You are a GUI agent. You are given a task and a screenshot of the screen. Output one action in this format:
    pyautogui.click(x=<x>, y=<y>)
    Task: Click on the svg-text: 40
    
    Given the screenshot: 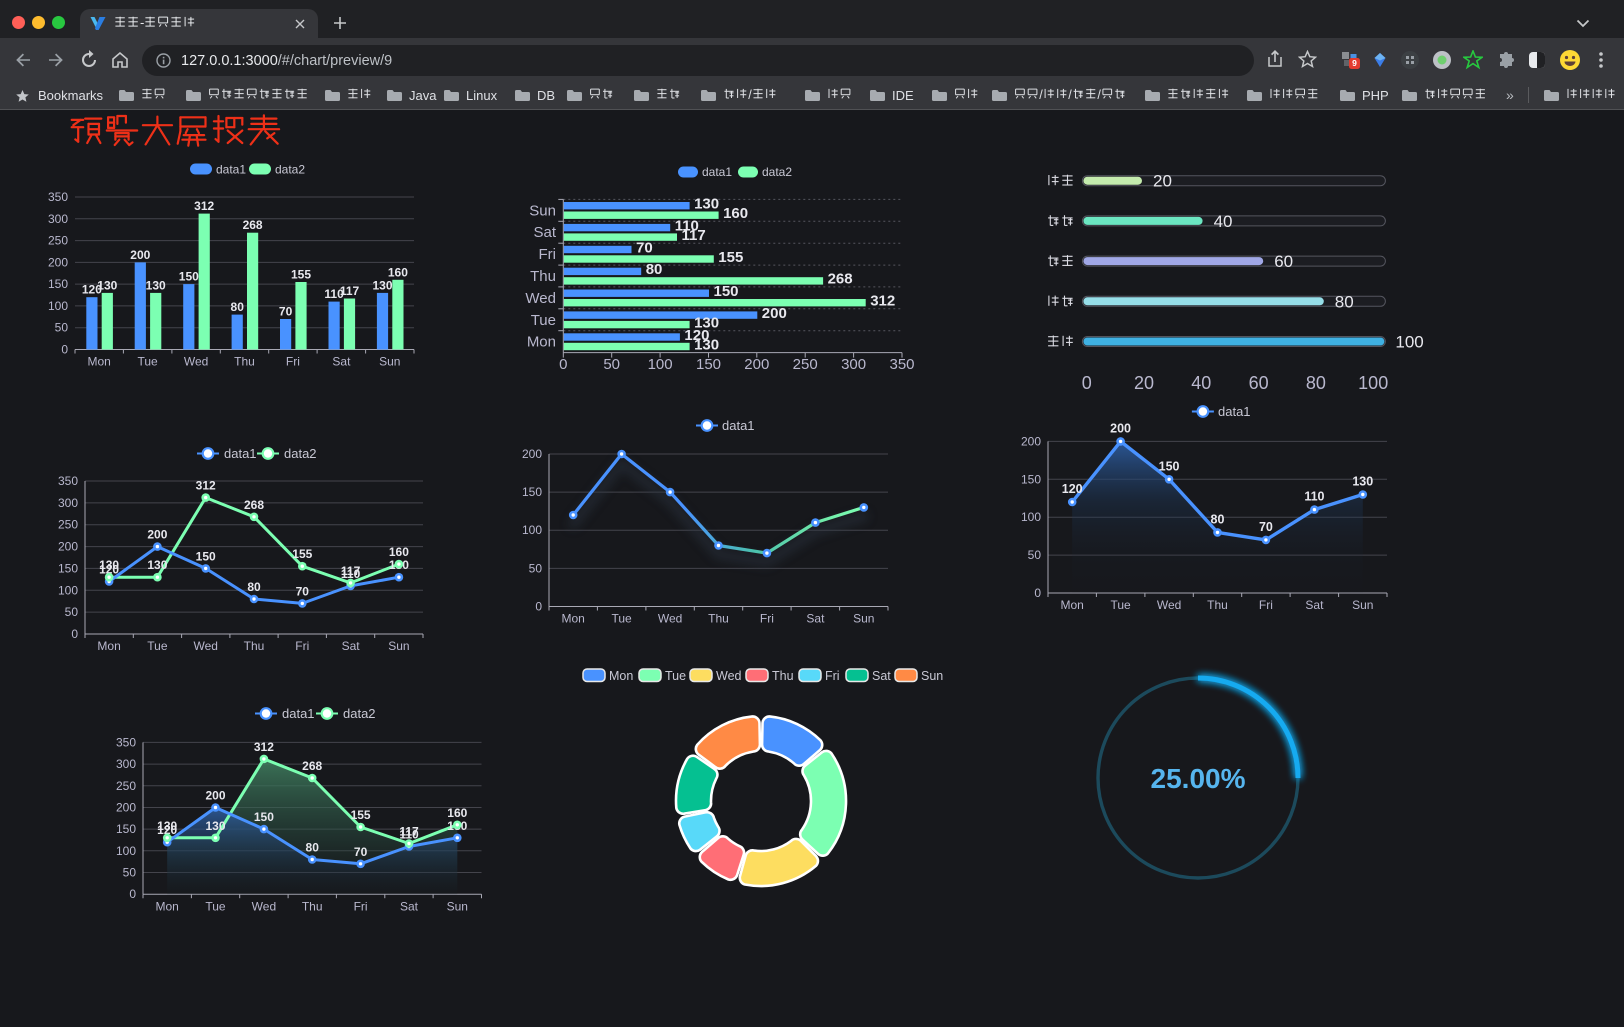 What is the action you would take?
    pyautogui.click(x=1201, y=383)
    